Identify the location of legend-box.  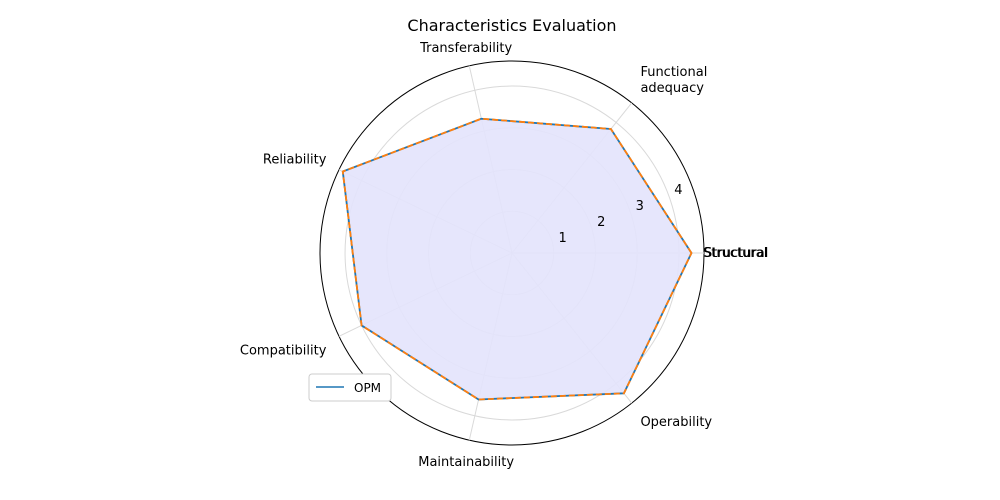
(350, 387).